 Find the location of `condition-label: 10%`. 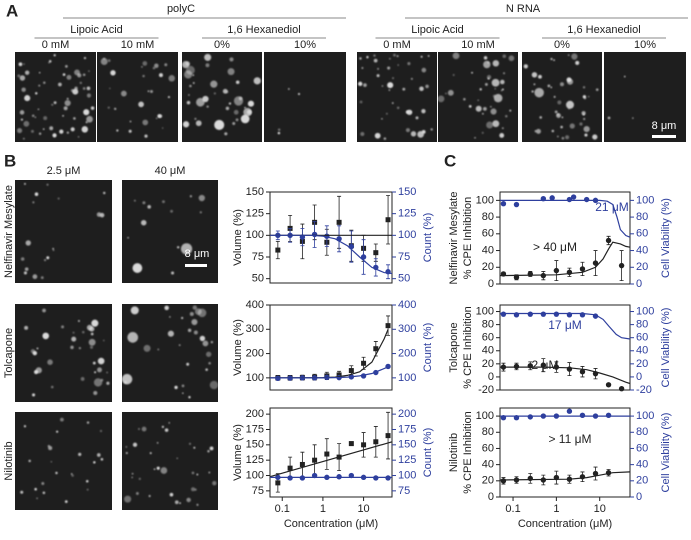

condition-label: 10% is located at coordinates (305, 45).